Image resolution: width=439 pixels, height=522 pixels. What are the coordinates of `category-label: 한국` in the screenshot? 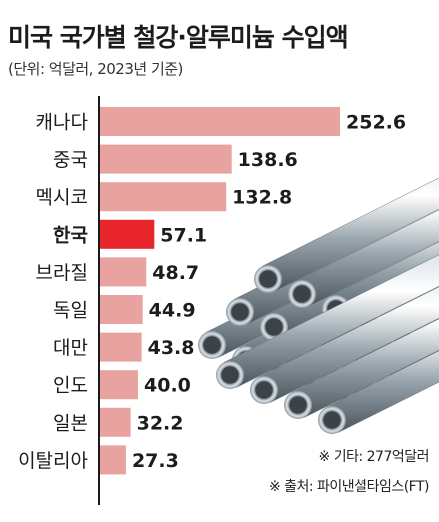 It's located at (70, 235).